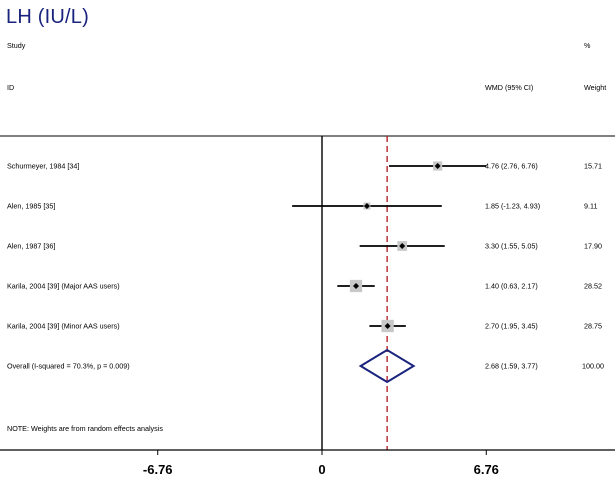  I want to click on overall-ci-text: 2.68 (1.59, 3.77), so click(511, 366).